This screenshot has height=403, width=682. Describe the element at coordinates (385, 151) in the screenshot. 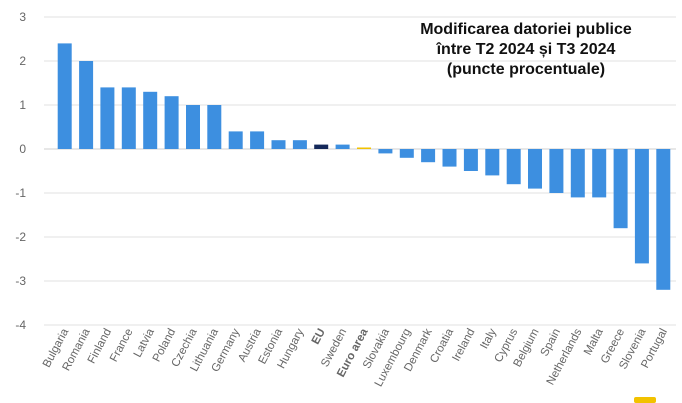

I see `bar-slovakia` at that location.